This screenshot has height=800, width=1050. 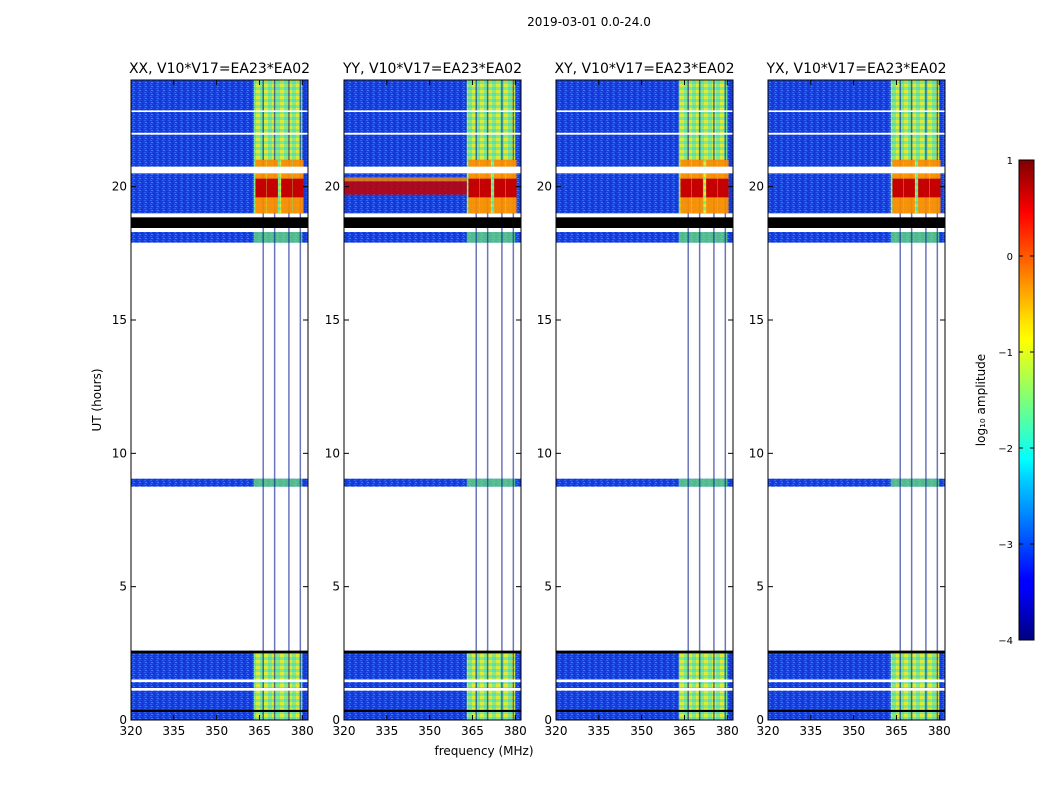 I want to click on colorbar-tick-label: −1, so click(x=1005, y=353).